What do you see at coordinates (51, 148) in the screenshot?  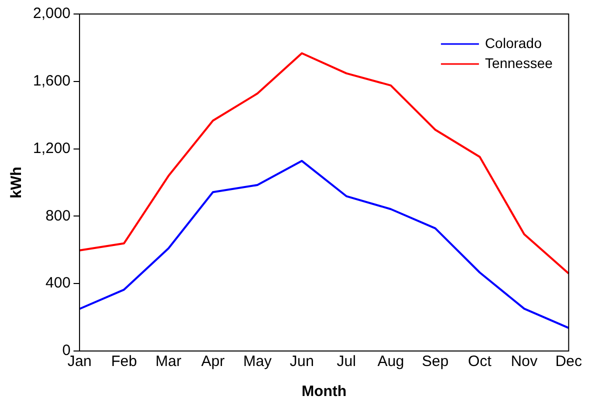 I see `y-tick-label: 1,200` at bounding box center [51, 148].